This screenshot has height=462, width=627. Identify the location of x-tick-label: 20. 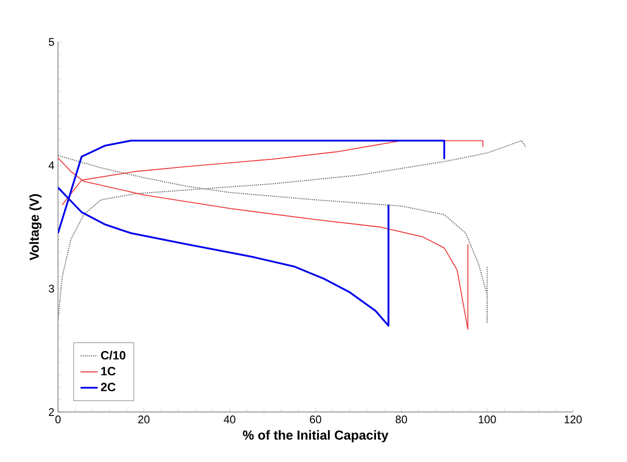
(144, 420).